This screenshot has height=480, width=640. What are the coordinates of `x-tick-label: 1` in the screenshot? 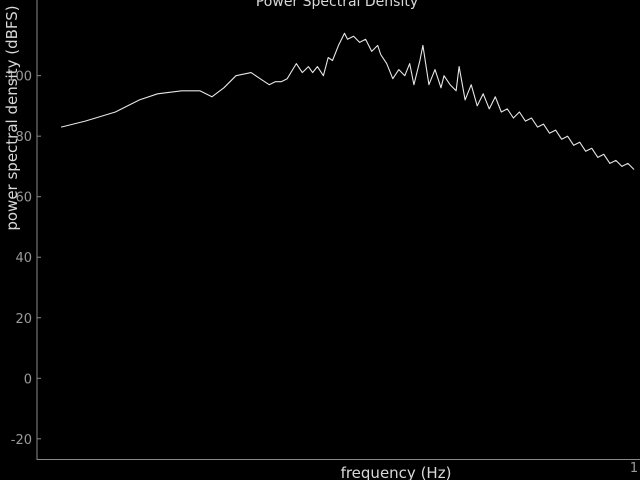 It's located at (634, 468).